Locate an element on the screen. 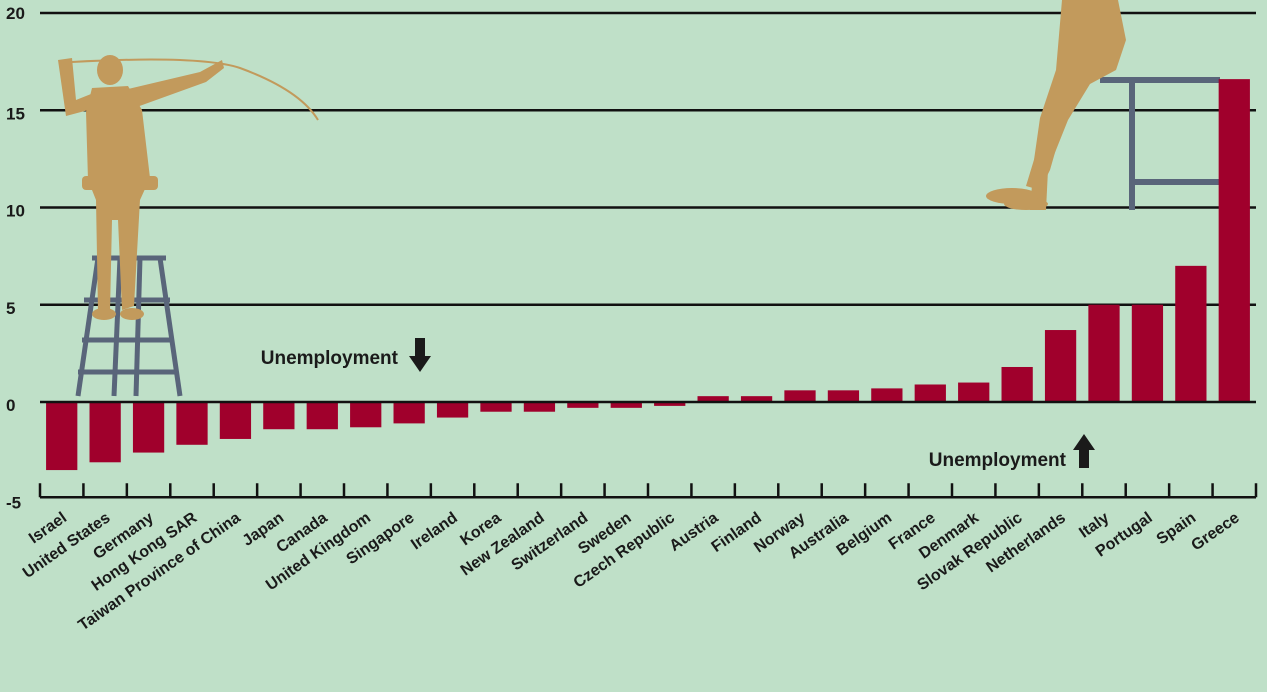 The height and width of the screenshot is (692, 1267). arrow-down-icon is located at coordinates (420, 355).